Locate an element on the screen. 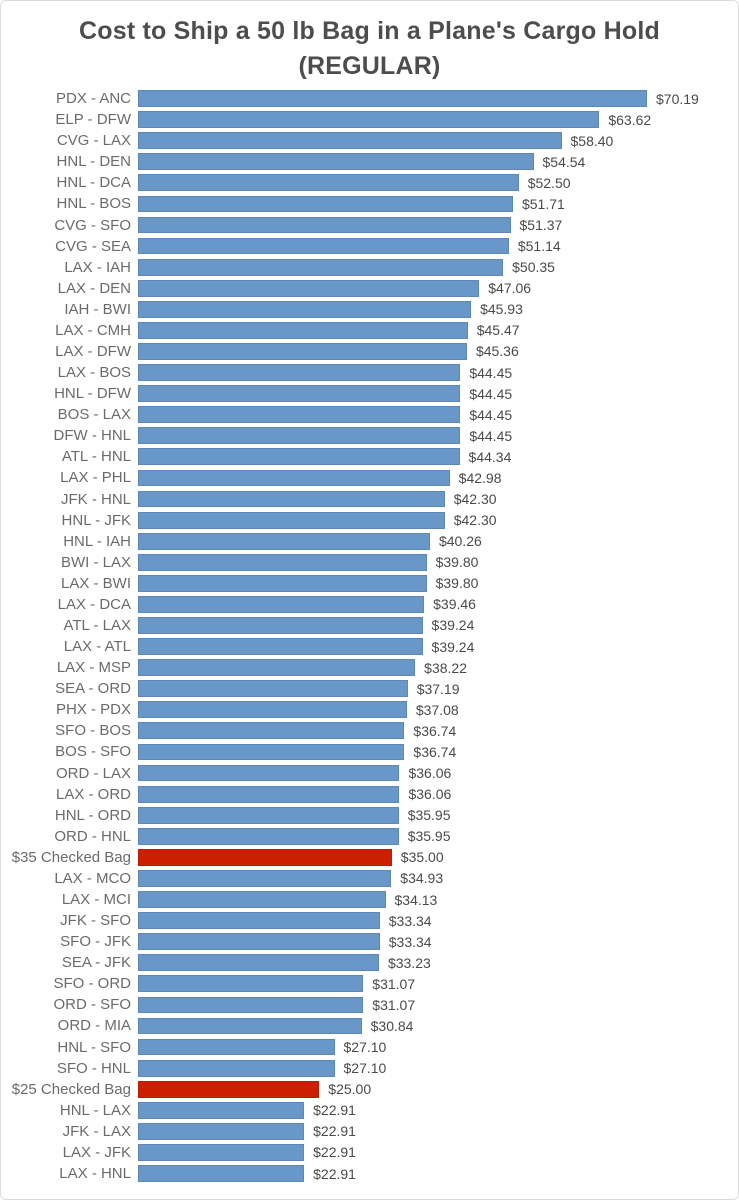  chart-row: JFK - SFO $33.34 is located at coordinates (352, 920).